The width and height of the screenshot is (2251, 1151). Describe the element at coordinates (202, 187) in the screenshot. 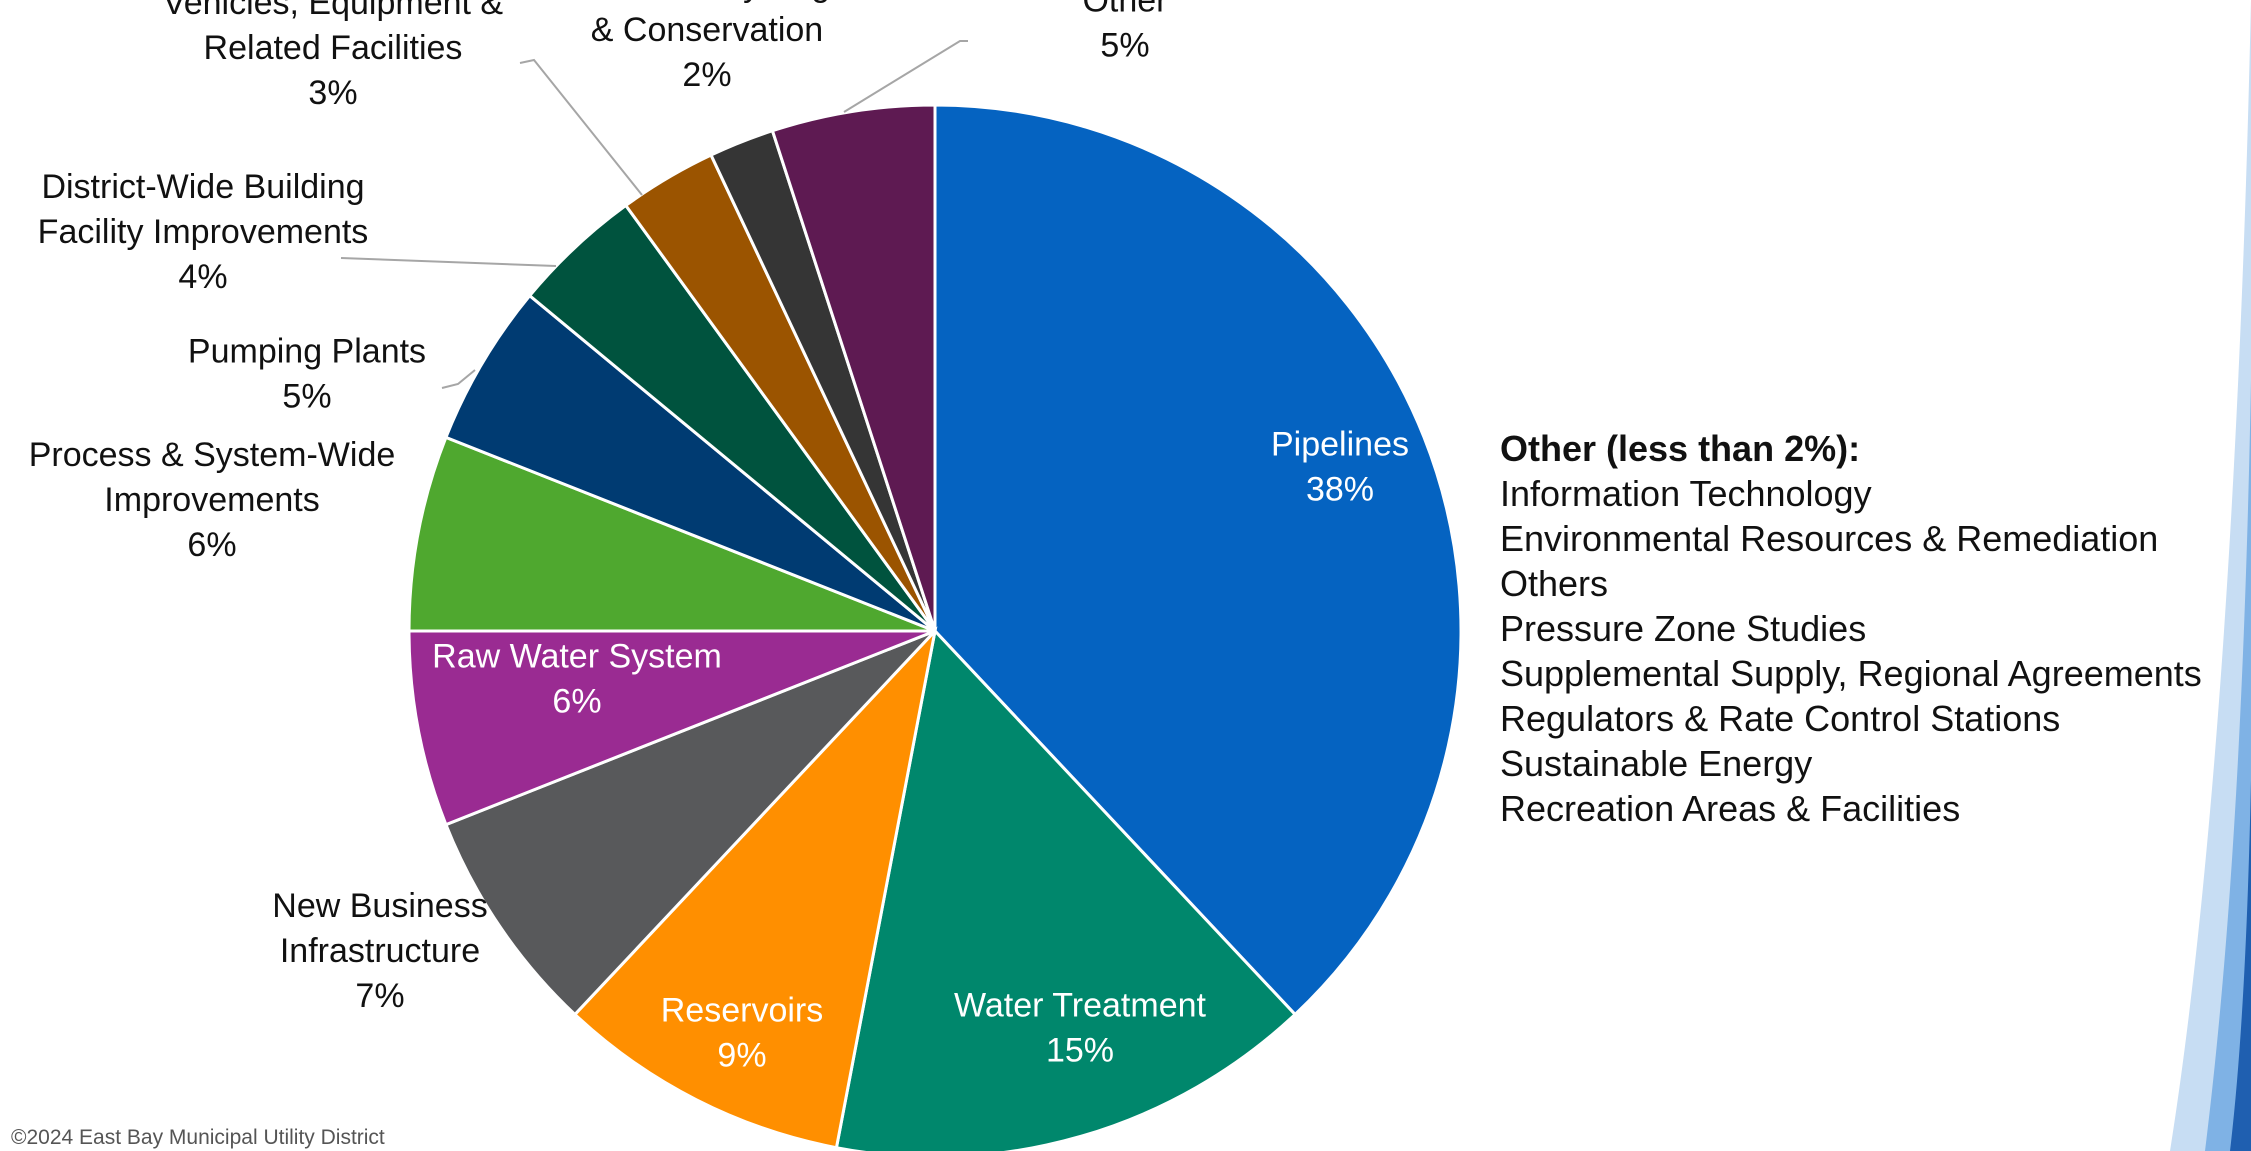

I see `slice-name-label: District-Wide Building` at that location.